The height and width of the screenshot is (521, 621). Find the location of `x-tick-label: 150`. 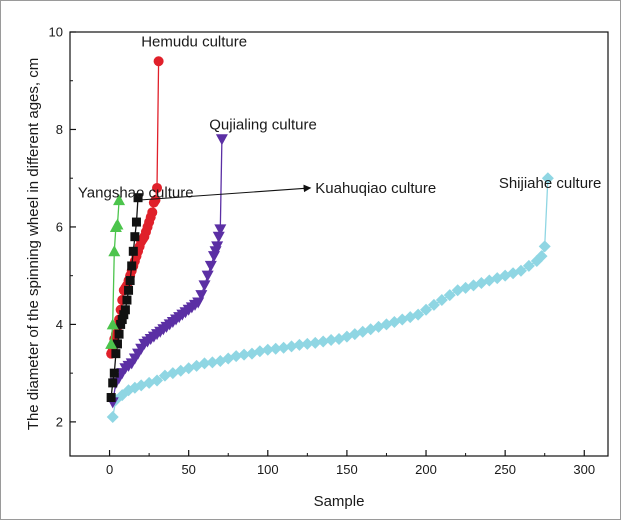

x-tick-label: 150 is located at coordinates (347, 469).